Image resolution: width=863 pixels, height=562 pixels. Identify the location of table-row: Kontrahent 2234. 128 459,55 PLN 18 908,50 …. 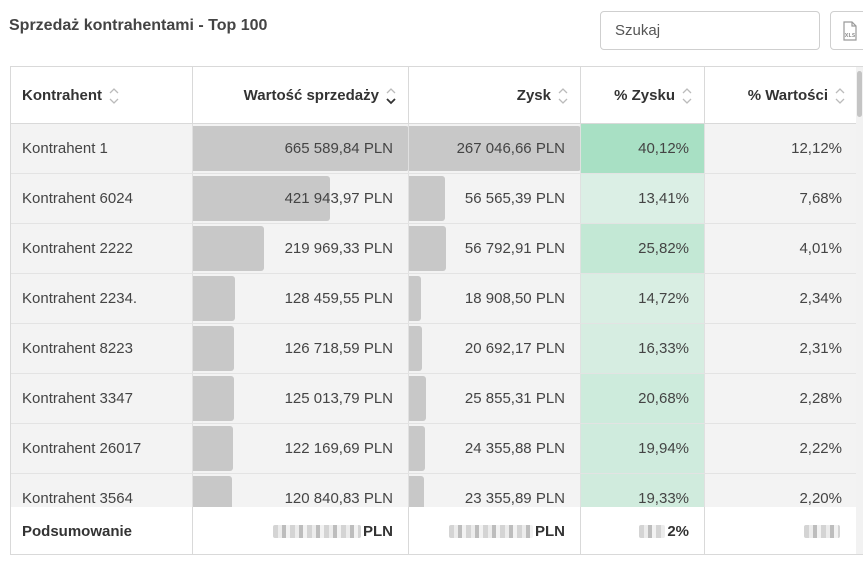
(434, 299).